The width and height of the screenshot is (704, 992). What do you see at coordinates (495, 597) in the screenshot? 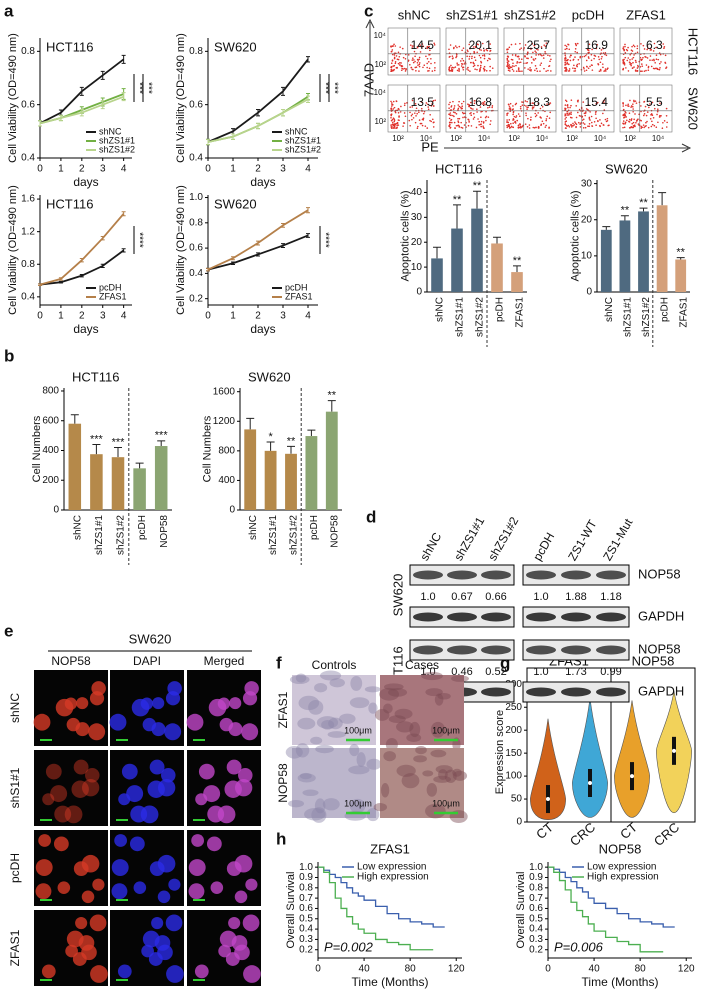
I see `band-ratio: 0.66` at bounding box center [495, 597].